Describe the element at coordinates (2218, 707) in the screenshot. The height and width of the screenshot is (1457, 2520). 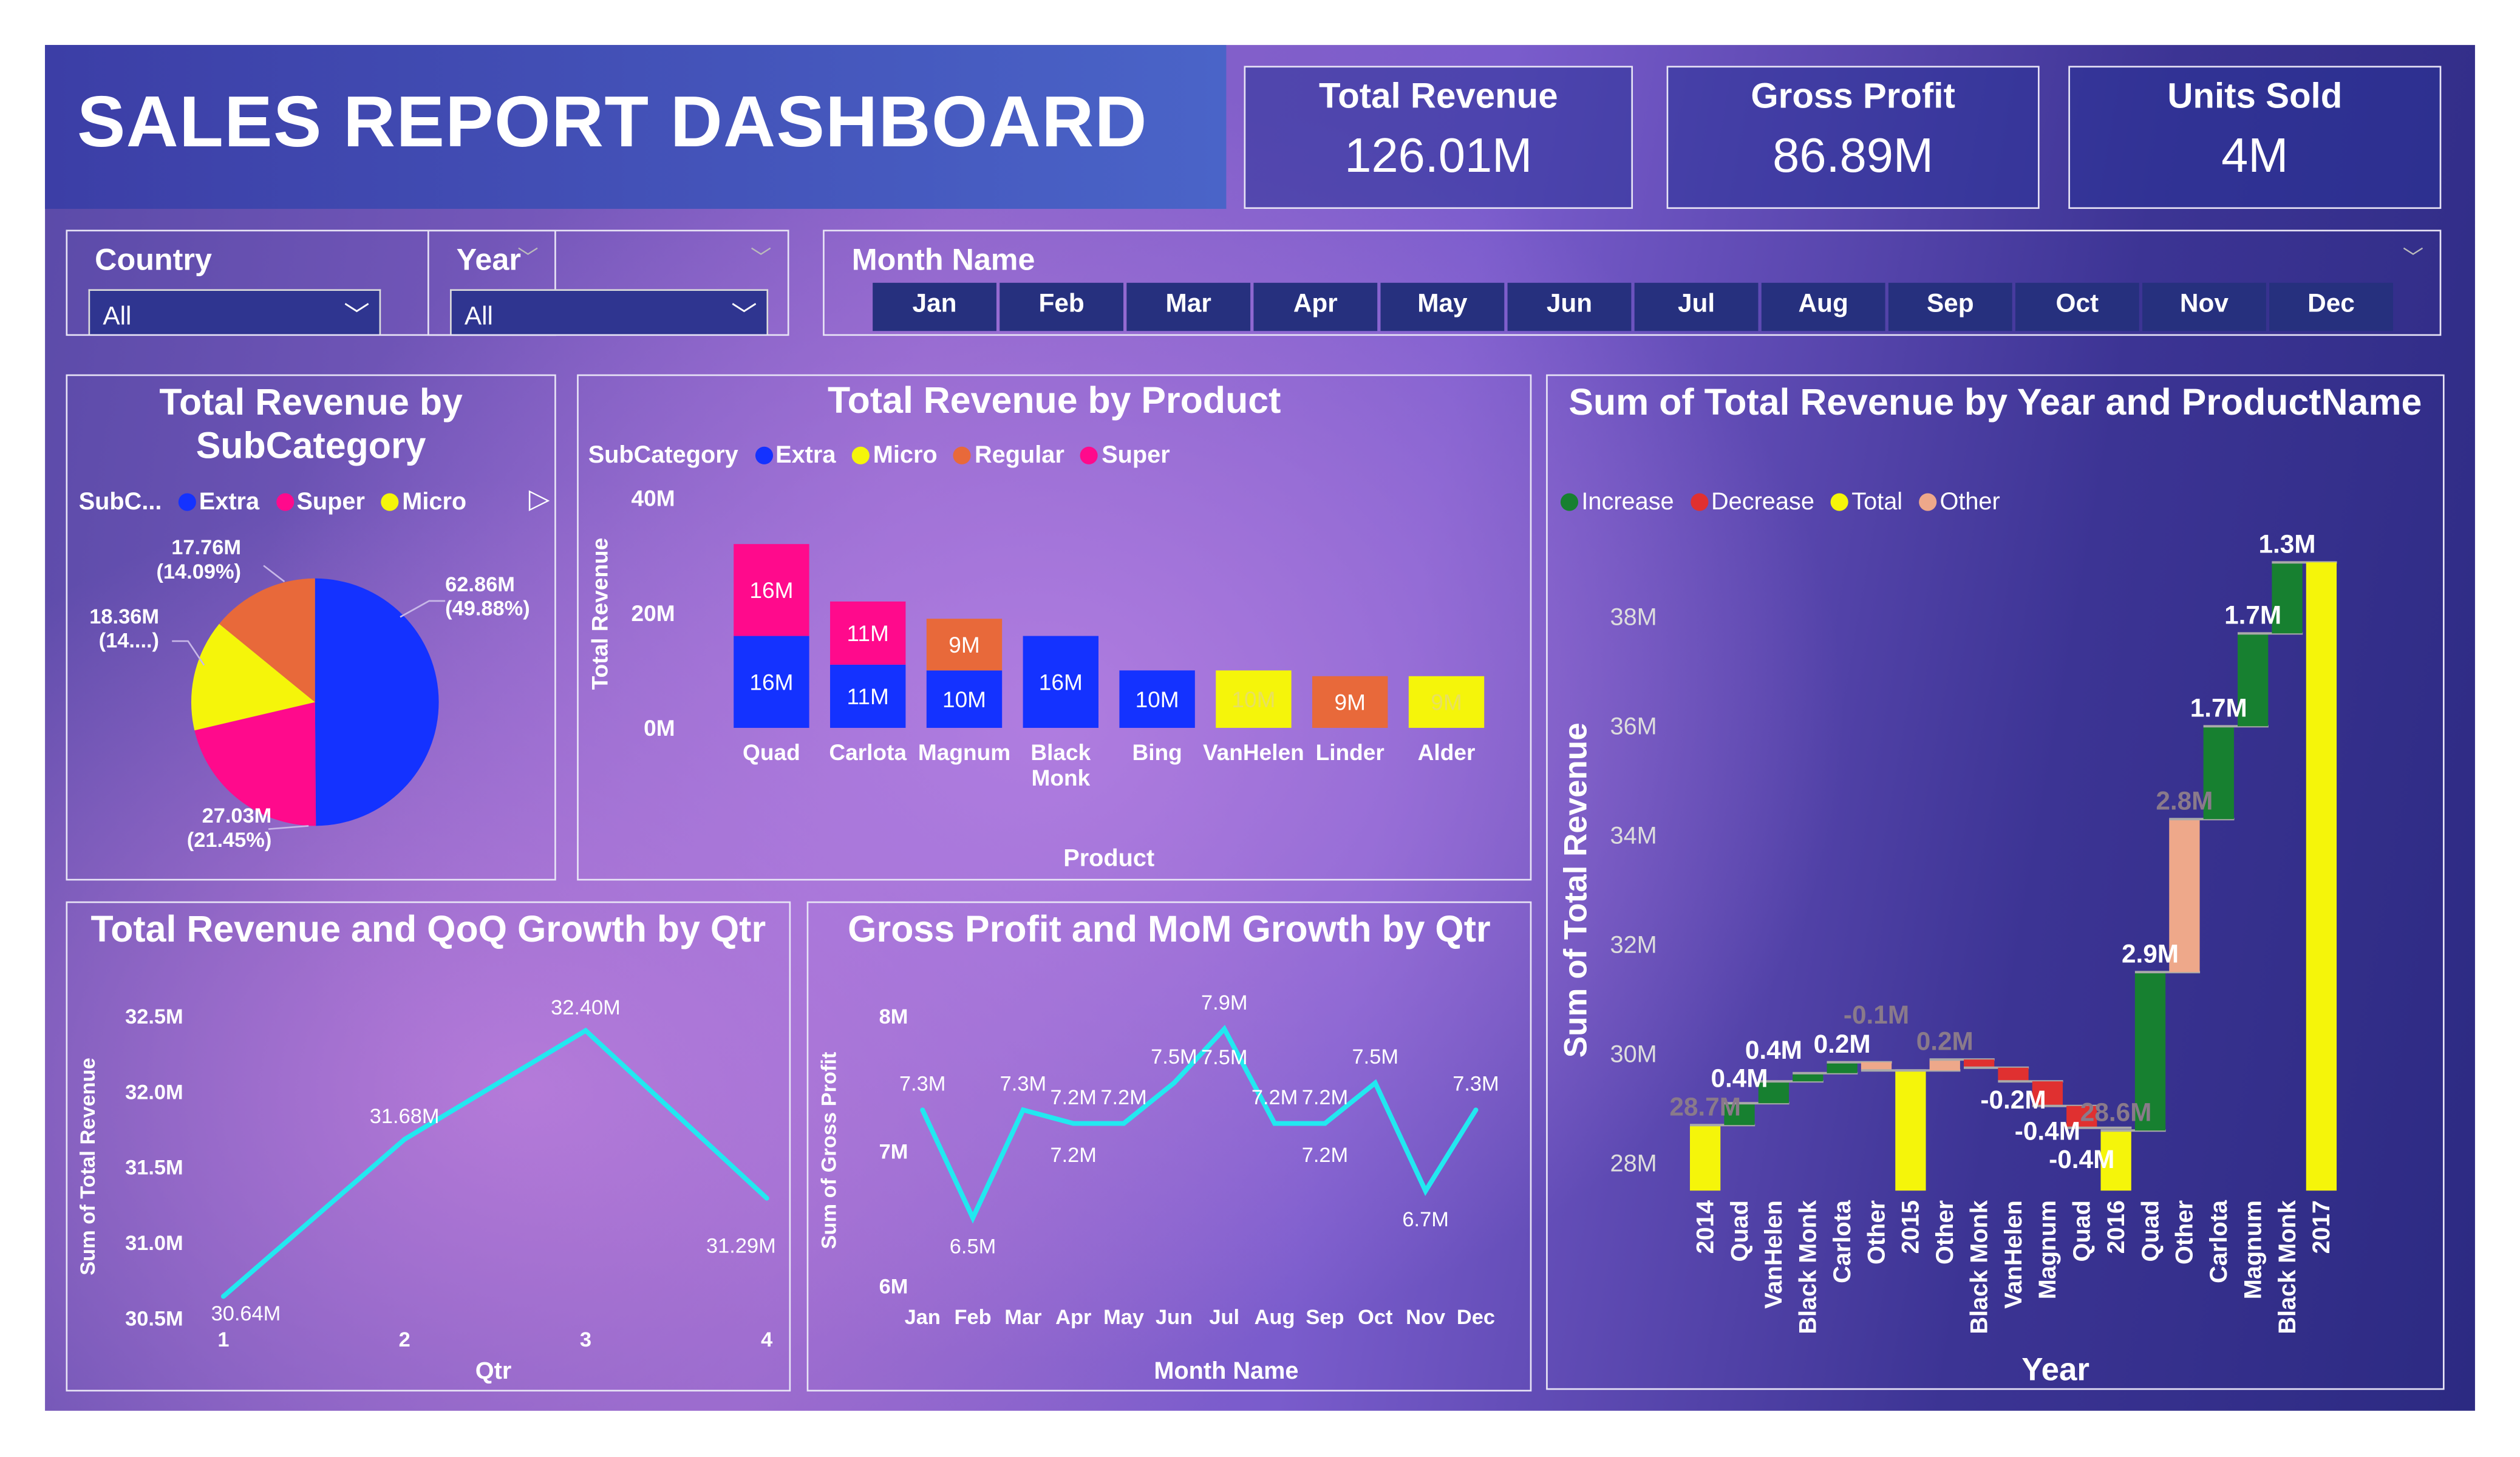
I see `bar-data-label: 1.7M` at that location.